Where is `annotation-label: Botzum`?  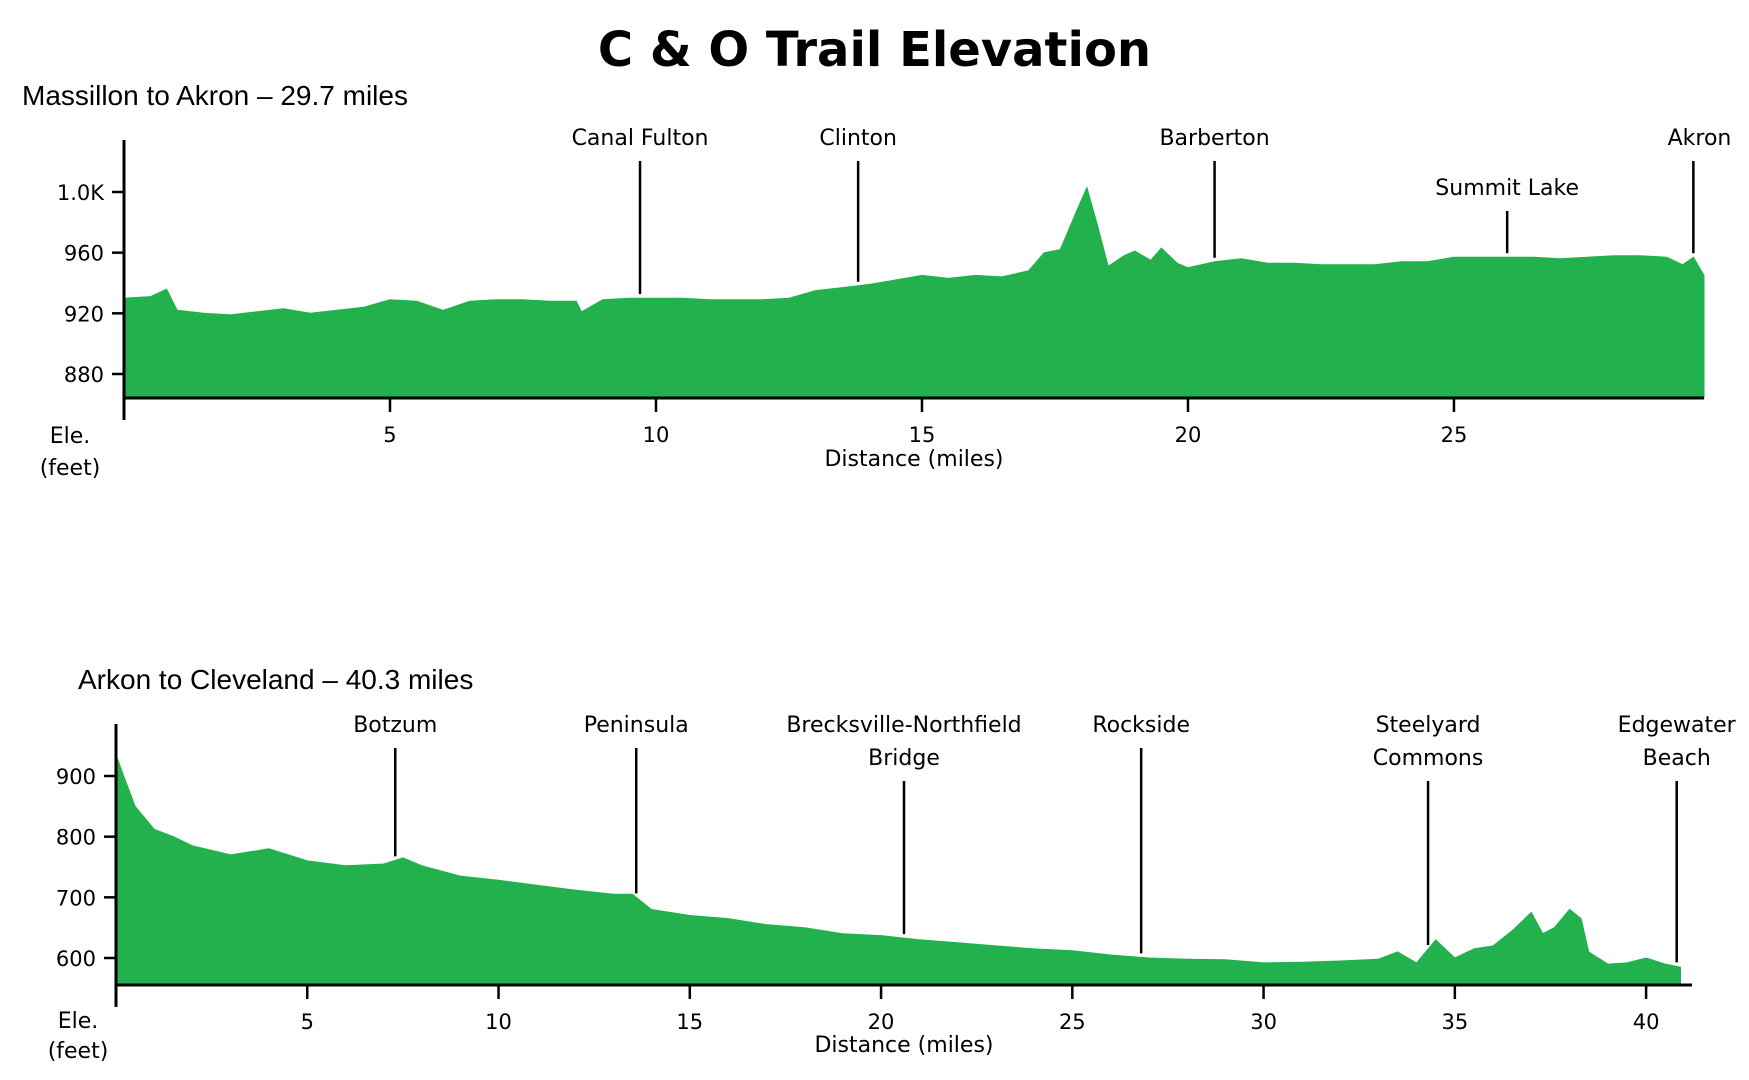 annotation-label: Botzum is located at coordinates (395, 725).